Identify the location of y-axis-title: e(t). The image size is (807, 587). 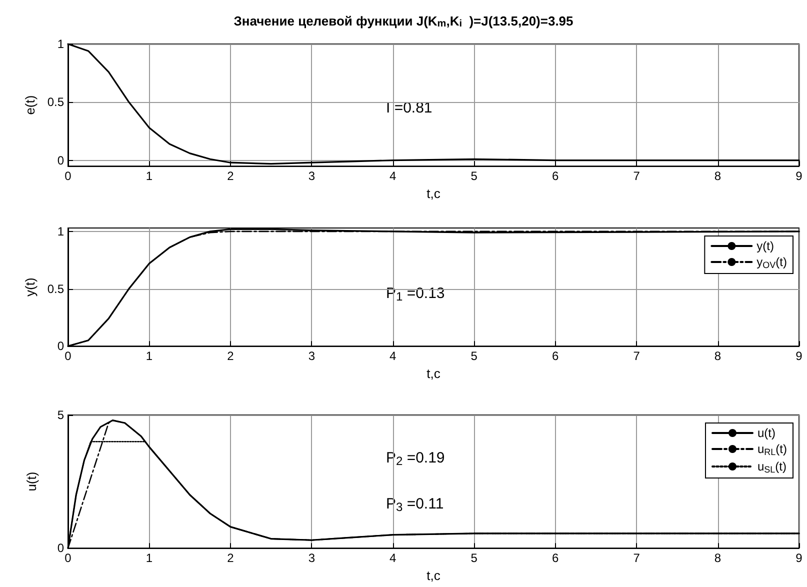
(30, 105).